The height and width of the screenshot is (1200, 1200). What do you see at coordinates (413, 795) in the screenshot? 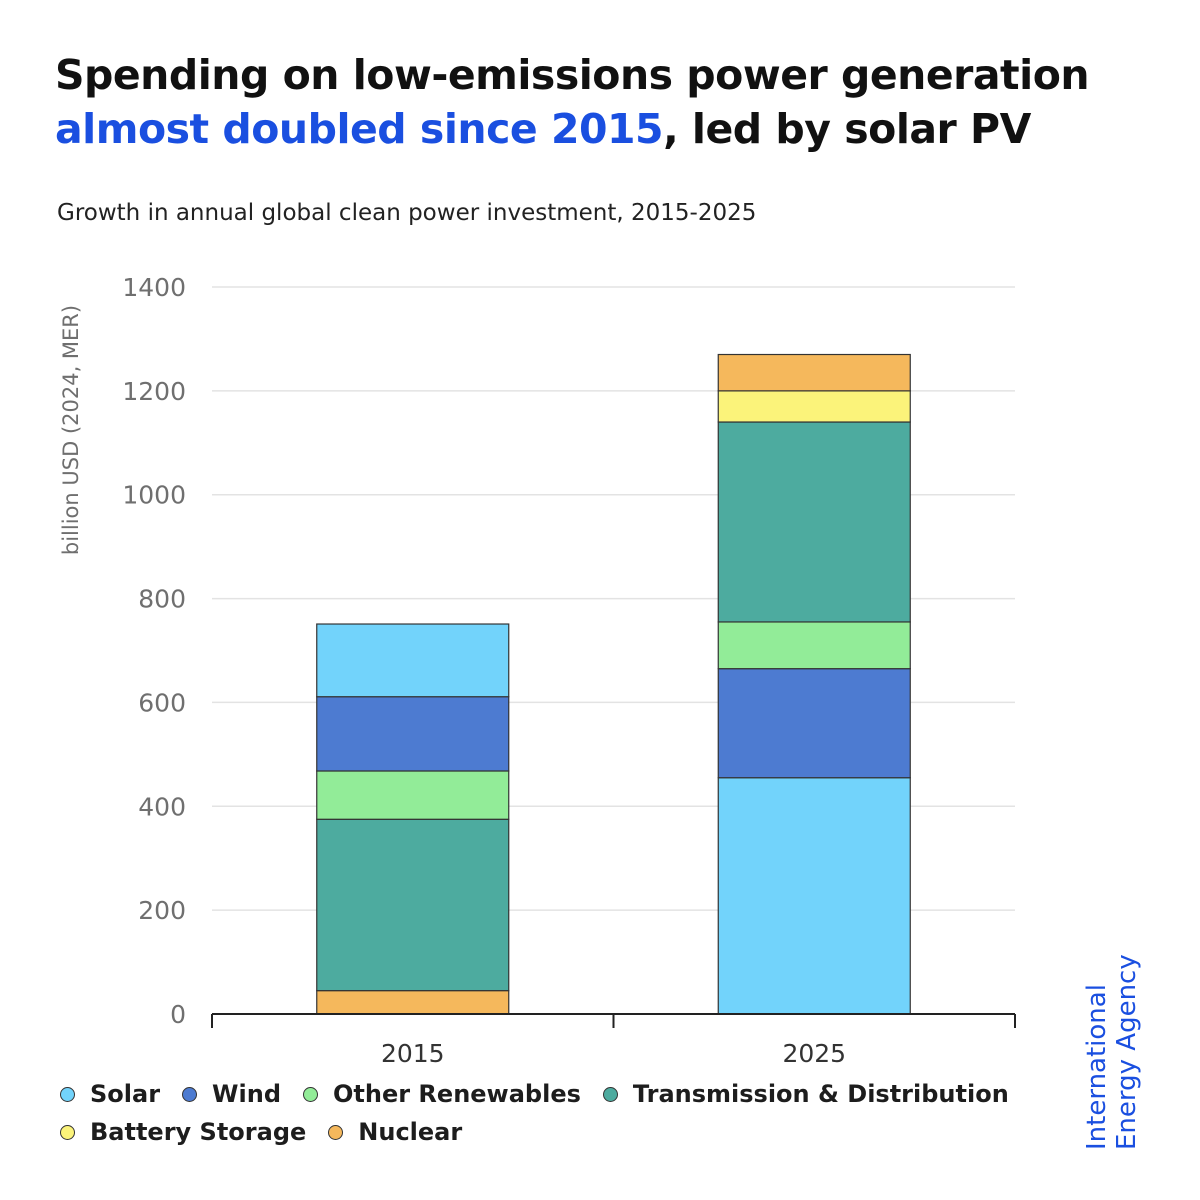
I see `bar-segment-2015-other-renewables` at bounding box center [413, 795].